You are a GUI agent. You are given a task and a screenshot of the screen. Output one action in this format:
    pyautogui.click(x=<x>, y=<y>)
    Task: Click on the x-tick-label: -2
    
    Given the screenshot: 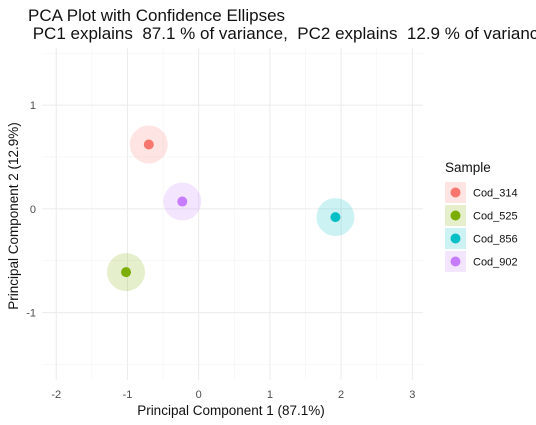 What is the action you would take?
    pyautogui.click(x=56, y=395)
    